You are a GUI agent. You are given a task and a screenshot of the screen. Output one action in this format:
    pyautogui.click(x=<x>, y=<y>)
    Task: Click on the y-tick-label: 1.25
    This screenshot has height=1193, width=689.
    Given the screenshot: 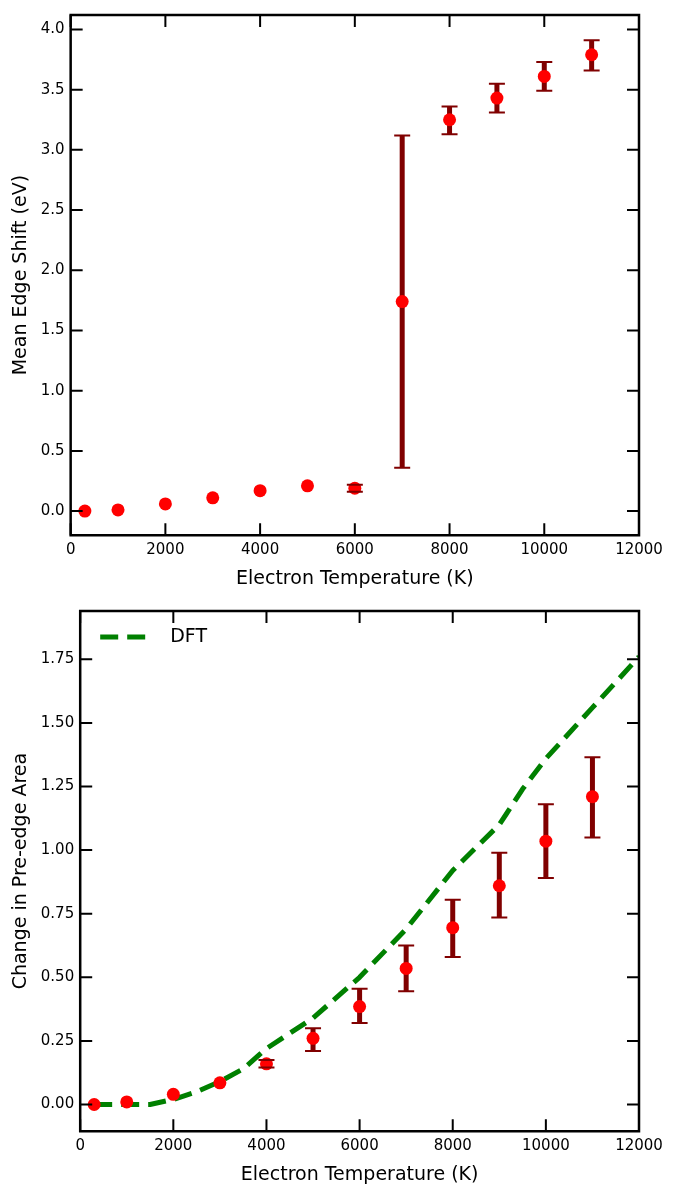 What is the action you would take?
    pyautogui.click(x=57, y=785)
    